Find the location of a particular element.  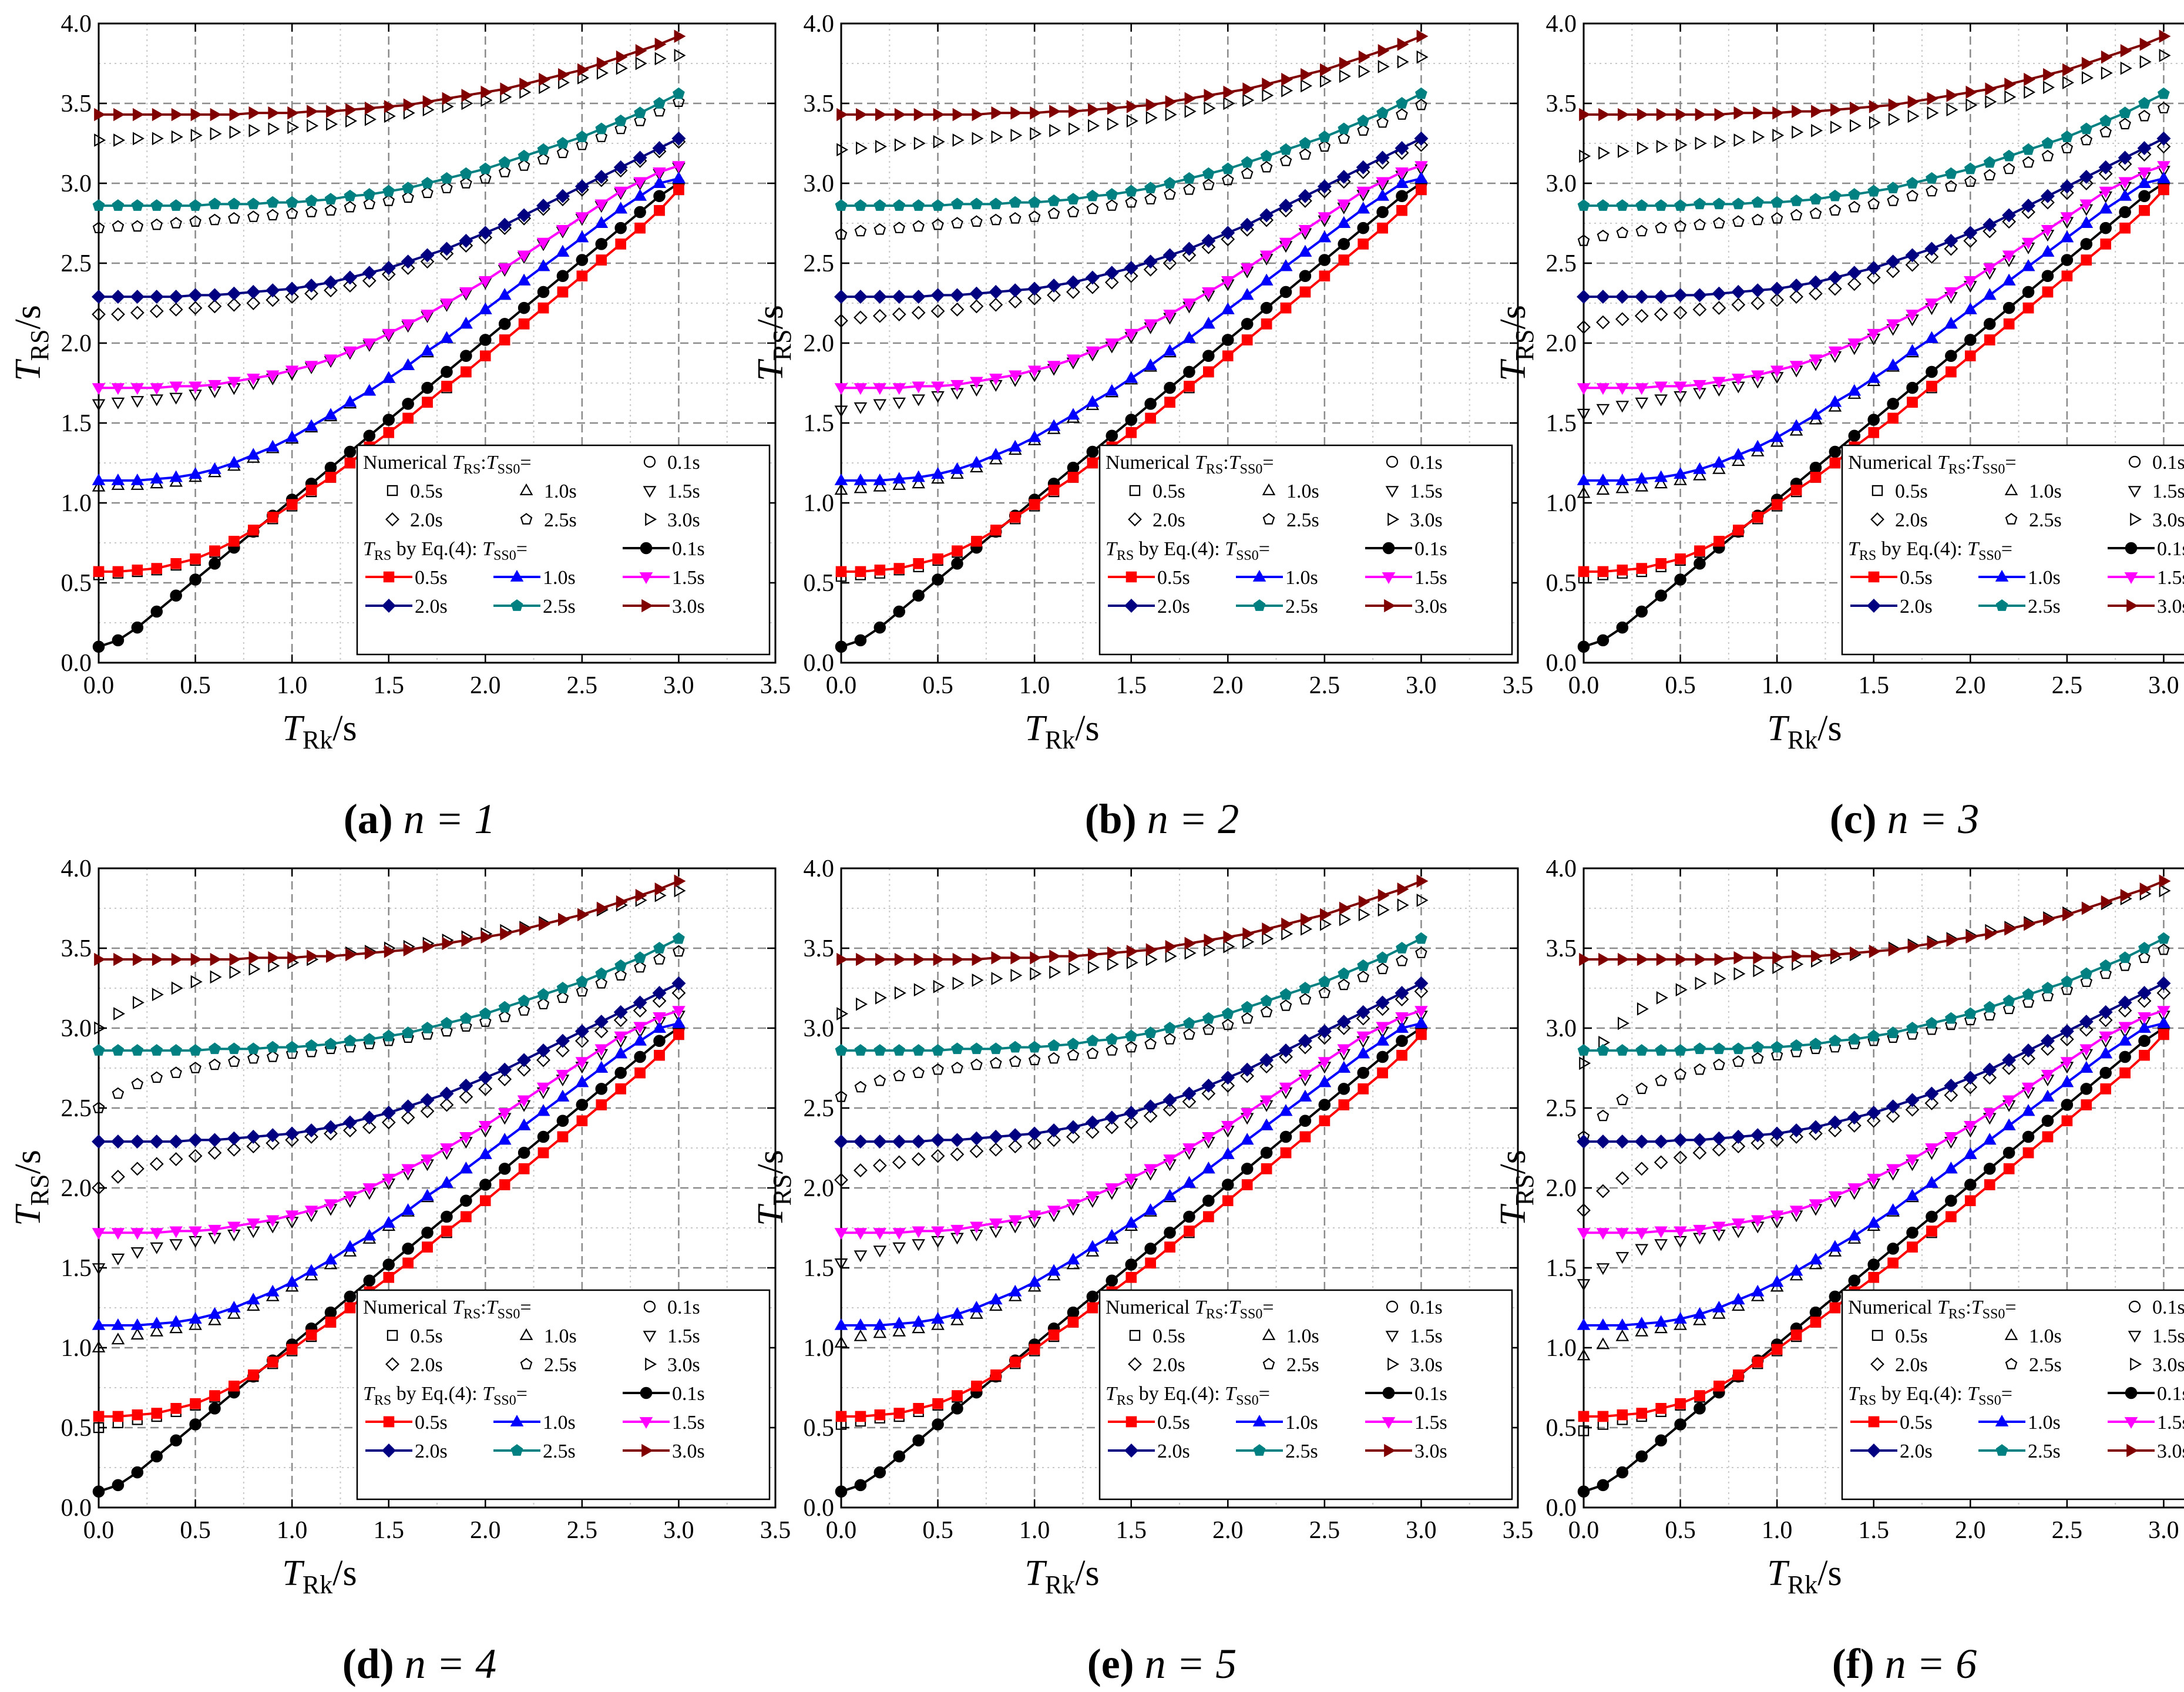

eq4-series-2.0s is located at coordinates (1874, 218).